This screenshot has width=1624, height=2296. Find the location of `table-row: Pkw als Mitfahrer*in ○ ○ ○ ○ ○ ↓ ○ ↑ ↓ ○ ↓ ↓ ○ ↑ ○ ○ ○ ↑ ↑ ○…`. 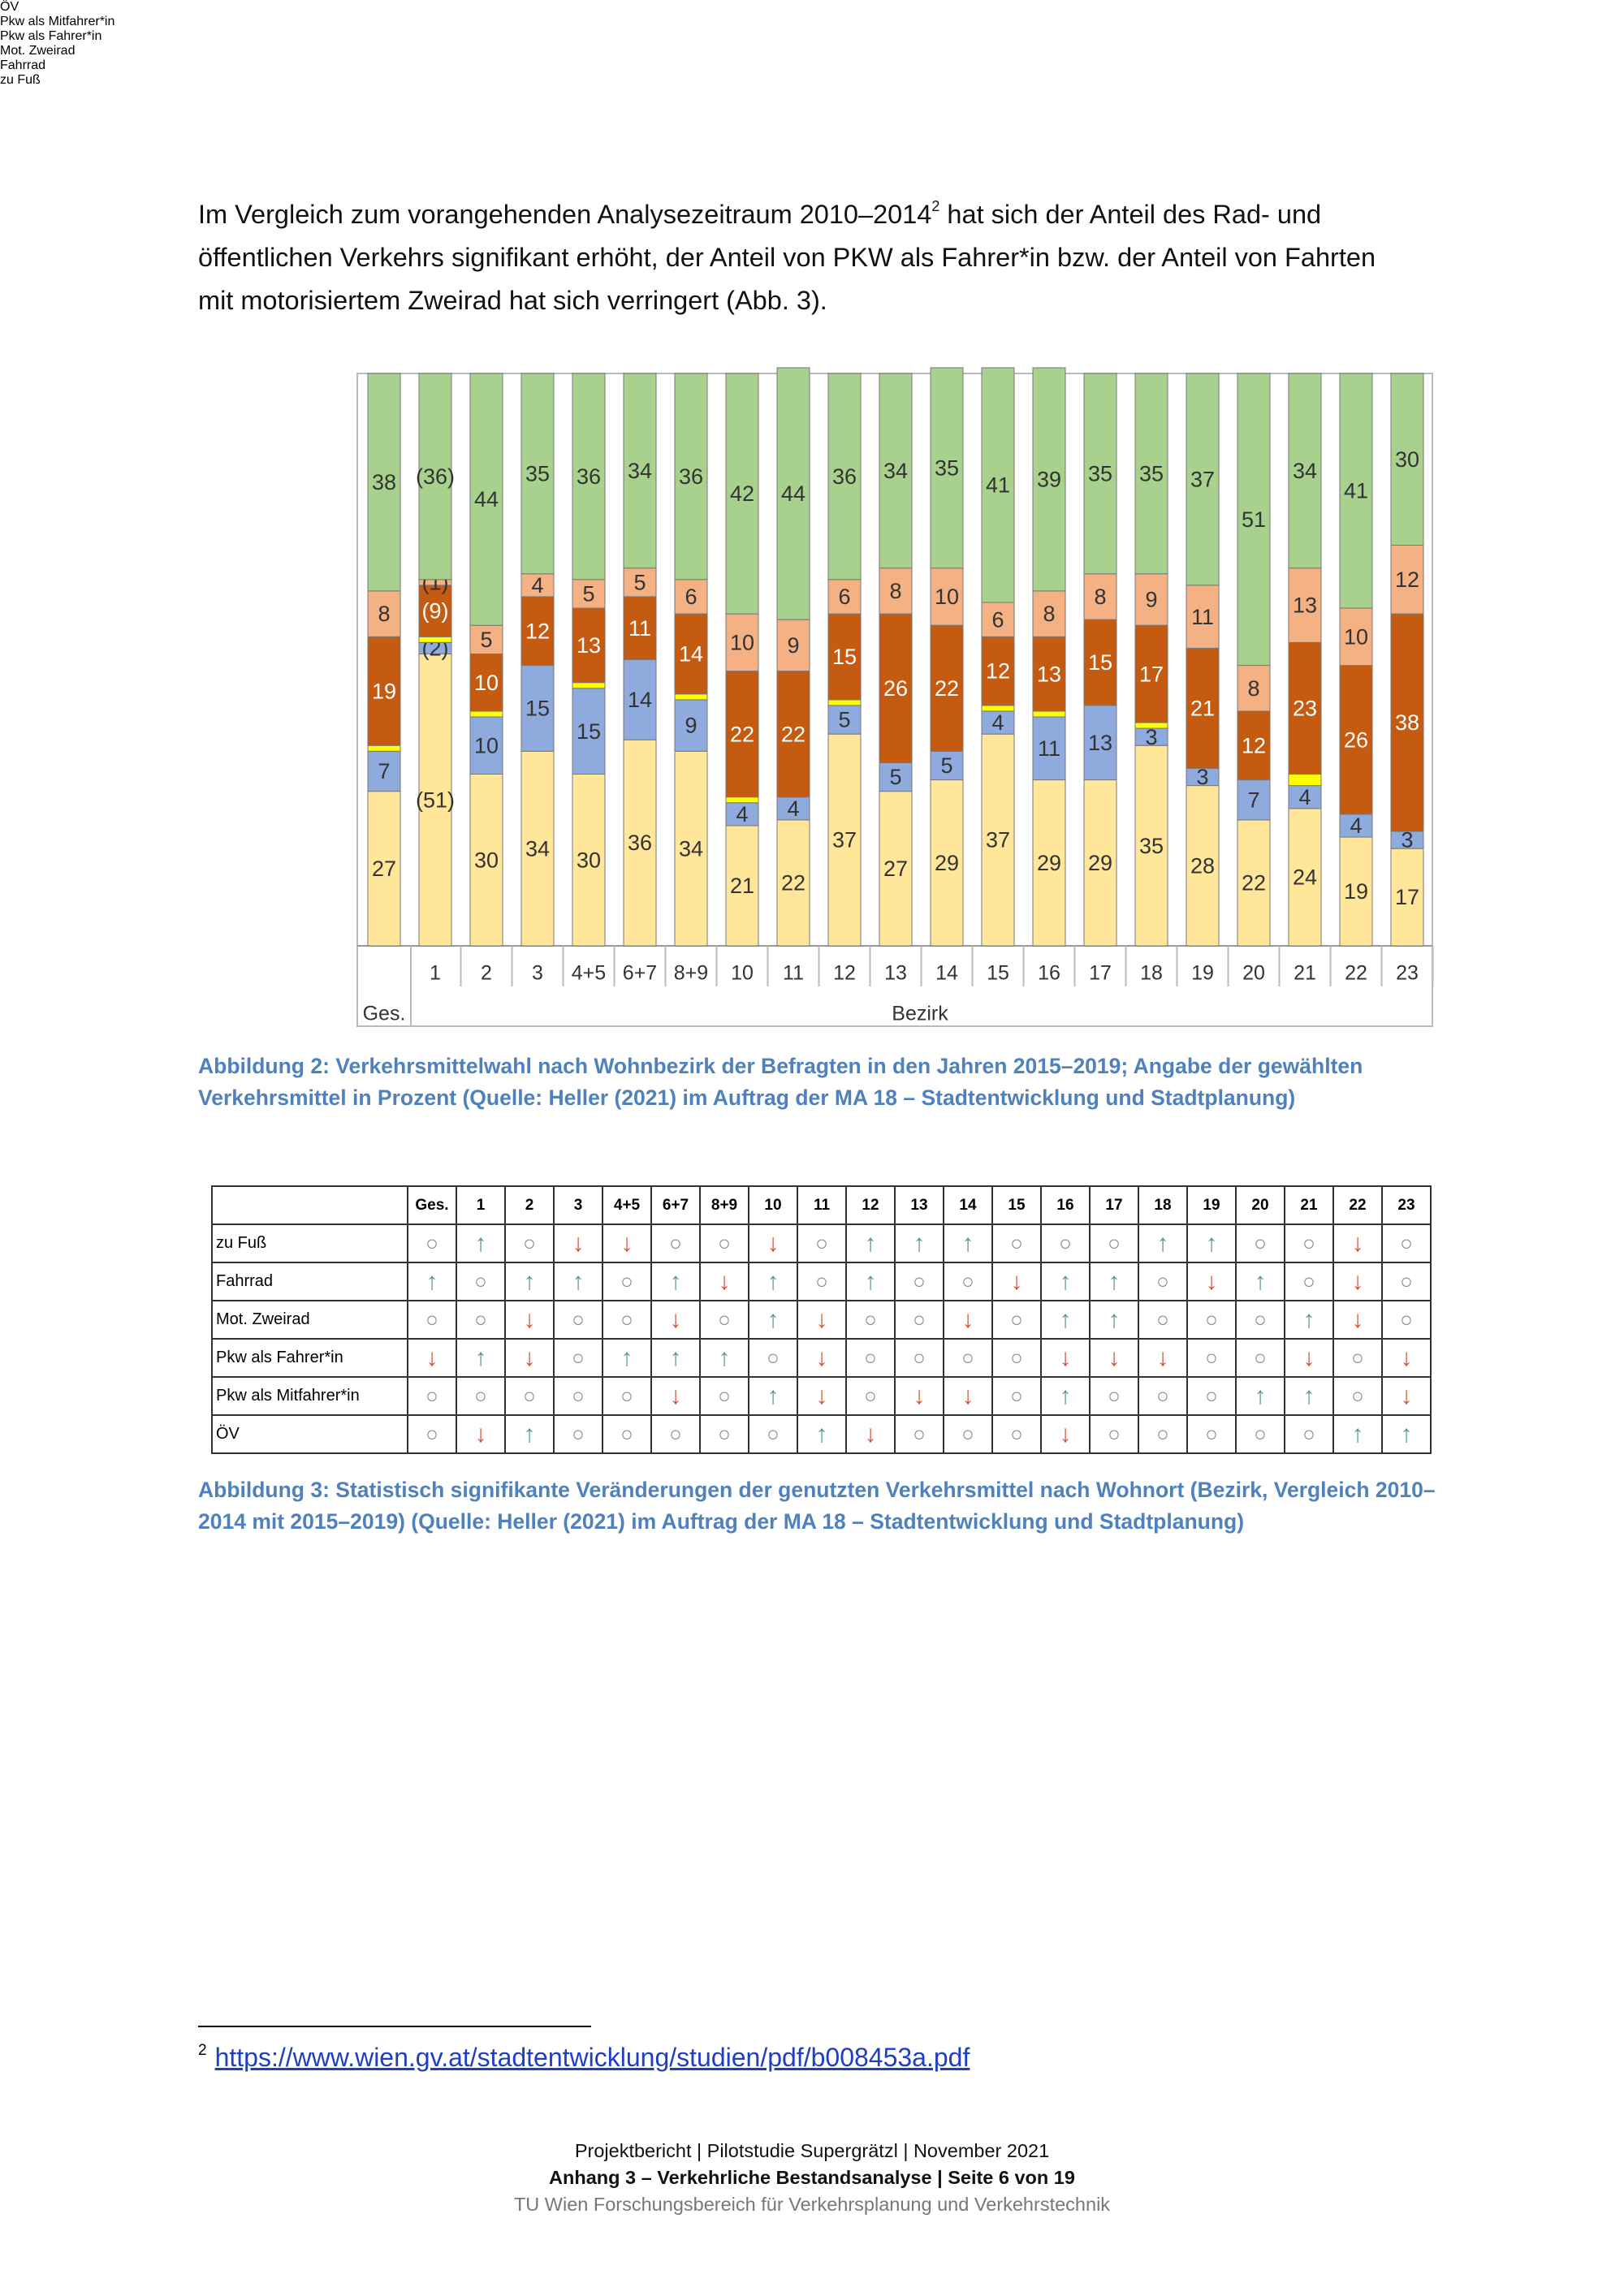

table-row: Pkw als Mitfahrer*in ○ ○ ○ ○ ○ ↓ ○ ↑ ↓ ○ ↓ ↓ ○ ↑ ○ ○ ○ ↑ ↑ ○… is located at coordinates (822, 1396).